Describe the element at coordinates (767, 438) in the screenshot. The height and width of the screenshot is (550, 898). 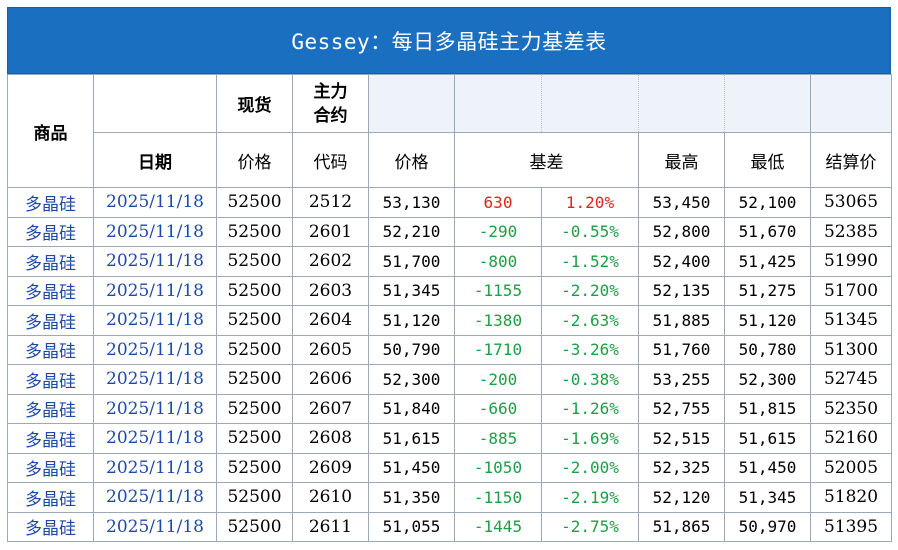
I see `cell-low: 51,615` at that location.